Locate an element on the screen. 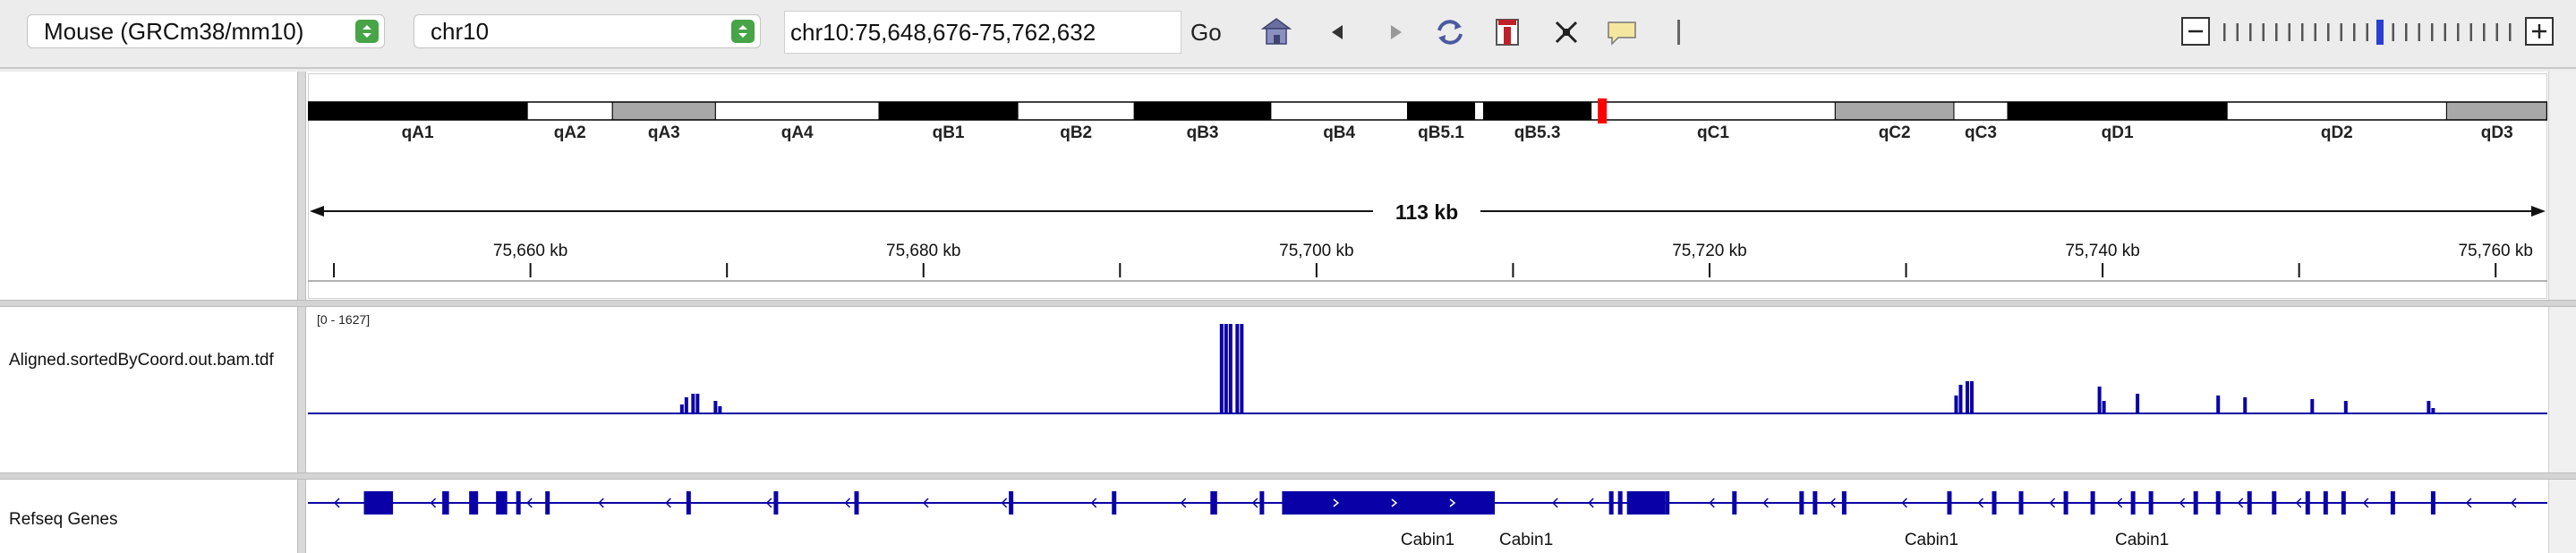 The width and height of the screenshot is (2576, 553). home-icon is located at coordinates (1276, 32).